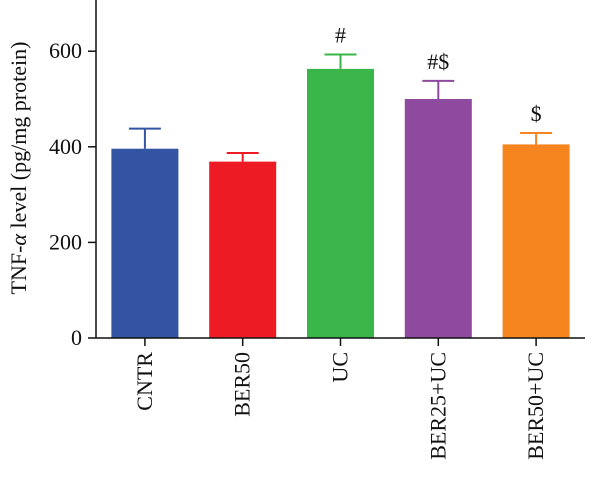 Image resolution: width=600 pixels, height=481 pixels. I want to click on y-axis-title-suffix: level (pg/mg protein), so click(18, 138).